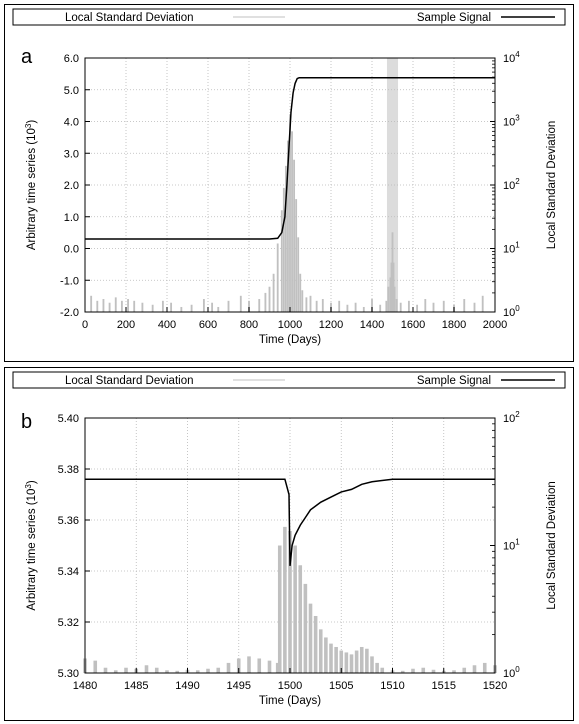  Describe the element at coordinates (28, 486) in the screenshot. I see `y-left-axis-label-sup: 3` at that location.